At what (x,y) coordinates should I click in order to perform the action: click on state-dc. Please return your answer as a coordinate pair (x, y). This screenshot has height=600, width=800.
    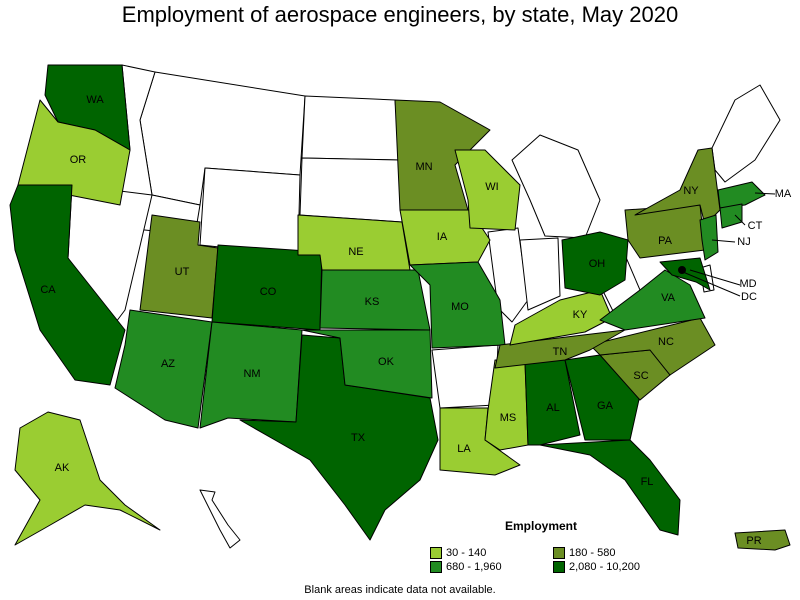
    Looking at the image, I should click on (682, 270).